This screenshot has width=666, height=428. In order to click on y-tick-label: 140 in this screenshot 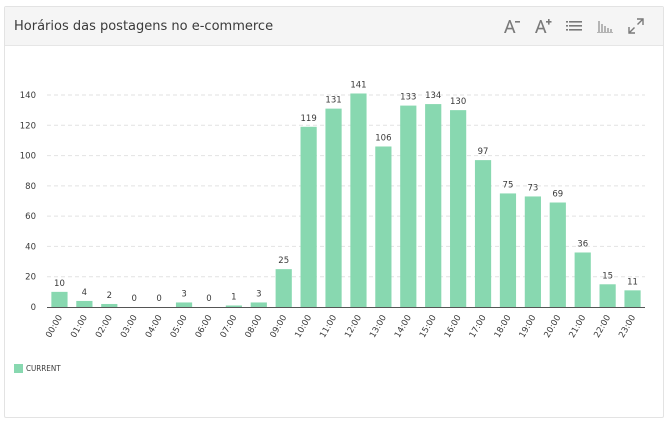, I will do `click(28, 96)`.